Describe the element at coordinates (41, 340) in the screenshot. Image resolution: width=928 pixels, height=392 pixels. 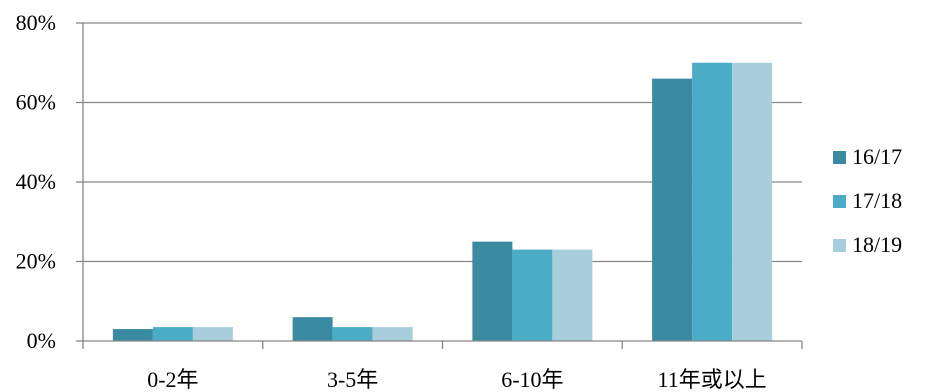
I see `y-tick-label: 0%` at that location.